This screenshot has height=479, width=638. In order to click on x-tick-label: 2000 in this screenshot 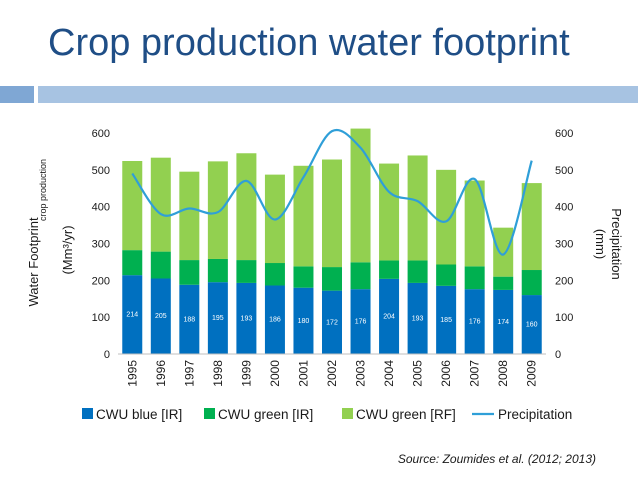, I will do `click(275, 373)`.